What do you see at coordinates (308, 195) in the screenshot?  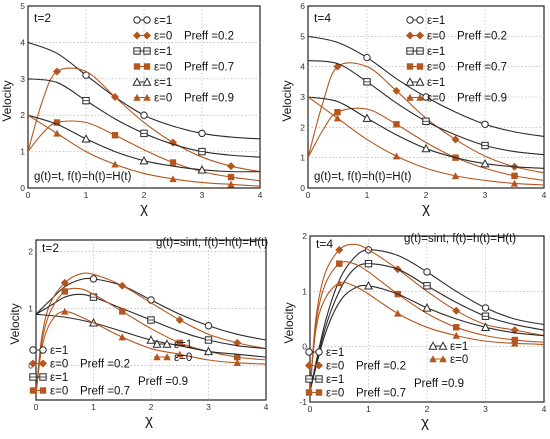 I see `x-tick-label: 0` at bounding box center [308, 195].